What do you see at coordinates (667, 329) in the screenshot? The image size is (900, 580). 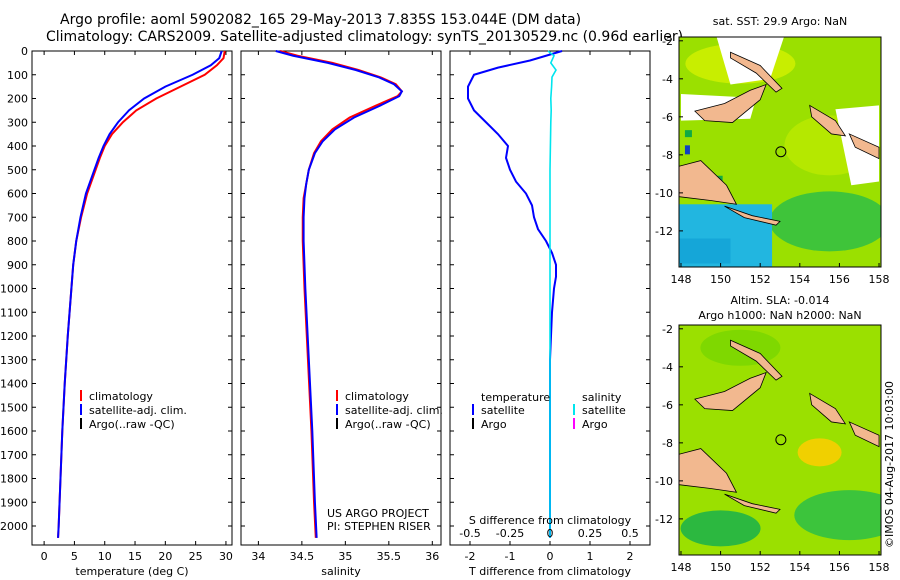 I see `ytick-label: -2` at bounding box center [667, 329].